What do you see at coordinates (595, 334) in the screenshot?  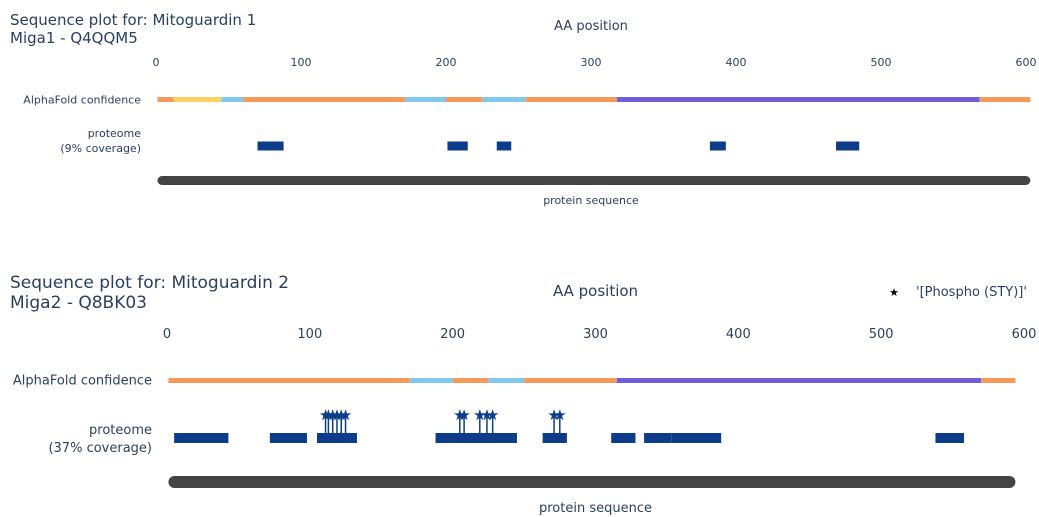 I see `plot2-x-tick-label: 300` at bounding box center [595, 334].